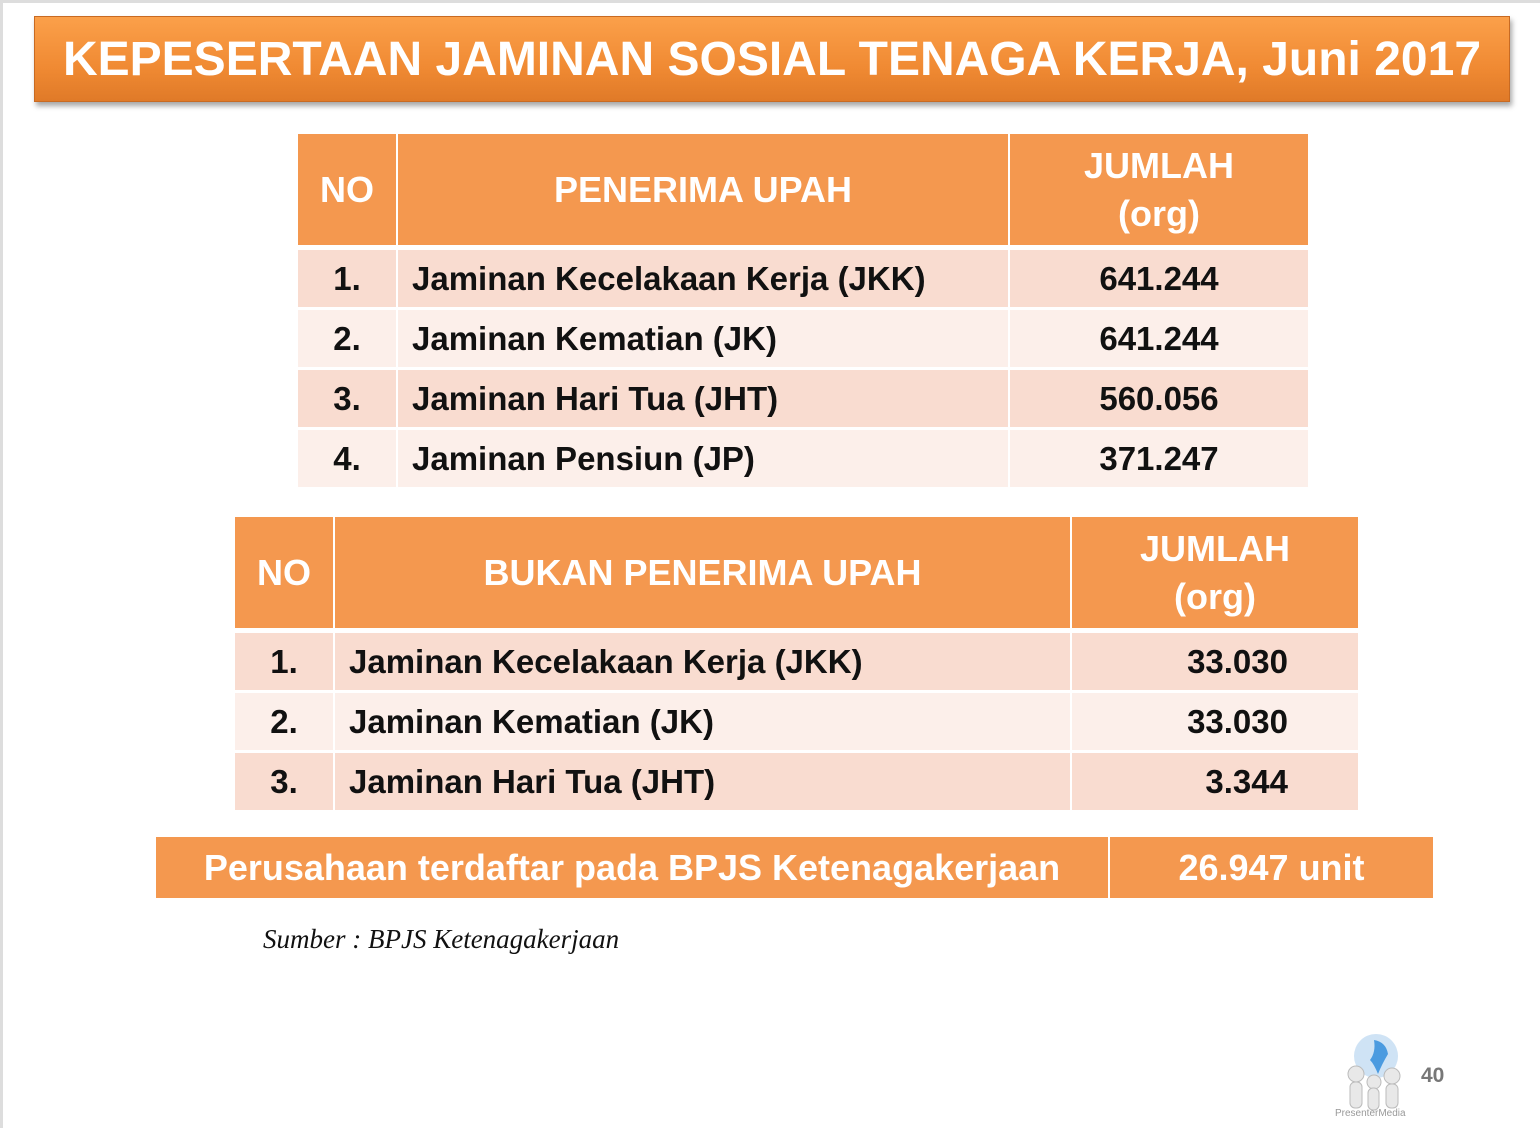  Describe the element at coordinates (1159, 458) in the screenshot. I see `row-value: 371.247` at that location.